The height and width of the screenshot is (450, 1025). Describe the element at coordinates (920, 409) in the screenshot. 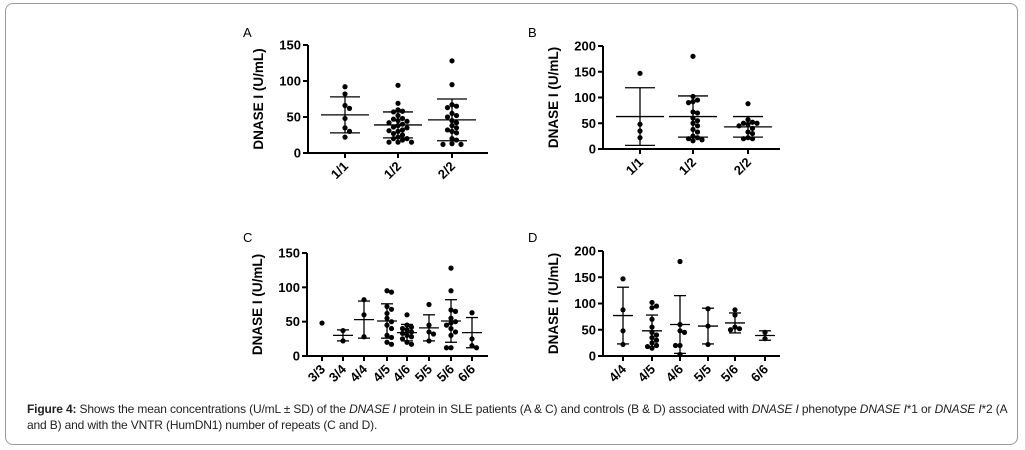

I see `caption-segment: *1 or` at that location.